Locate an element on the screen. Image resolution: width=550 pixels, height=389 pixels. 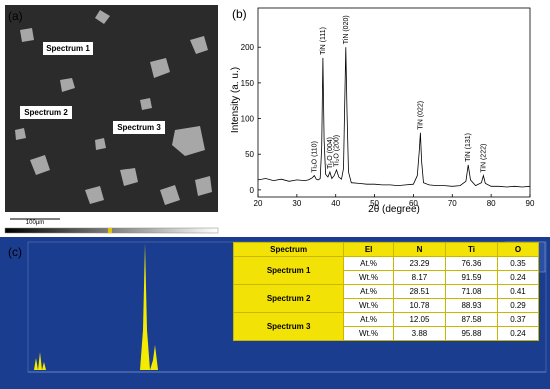
x-tick-label: 70 is located at coordinates (452, 203).